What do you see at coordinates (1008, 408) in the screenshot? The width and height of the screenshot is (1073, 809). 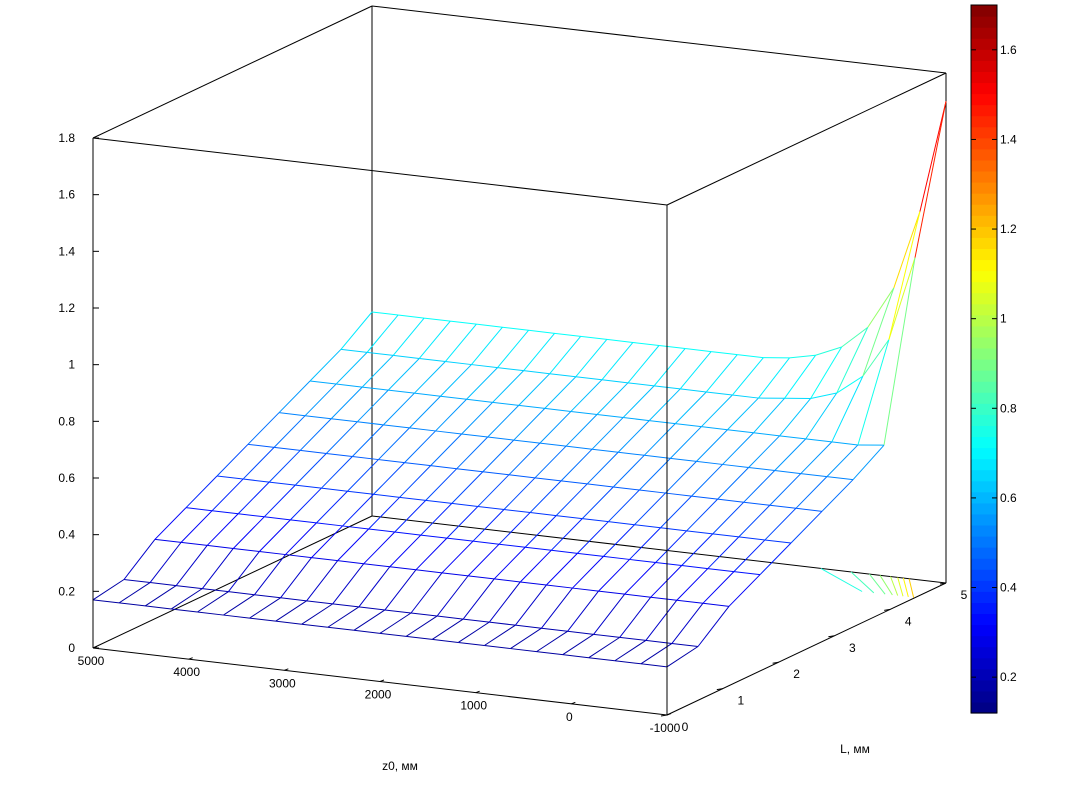 I see `colorbar-tick-label: 0.8` at bounding box center [1008, 408].